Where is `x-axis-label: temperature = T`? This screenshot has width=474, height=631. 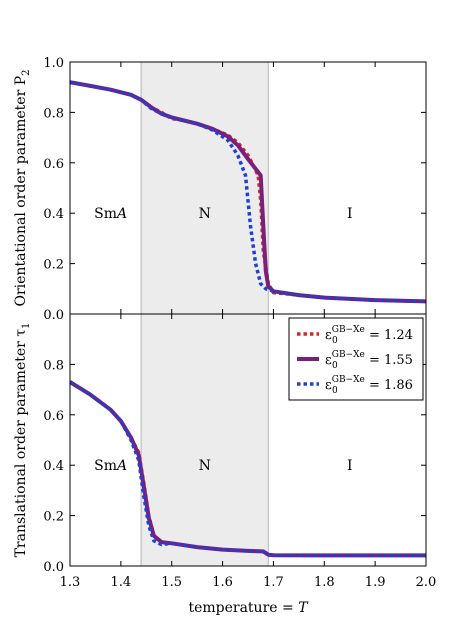 x-axis-label: temperature = T is located at coordinates (248, 608).